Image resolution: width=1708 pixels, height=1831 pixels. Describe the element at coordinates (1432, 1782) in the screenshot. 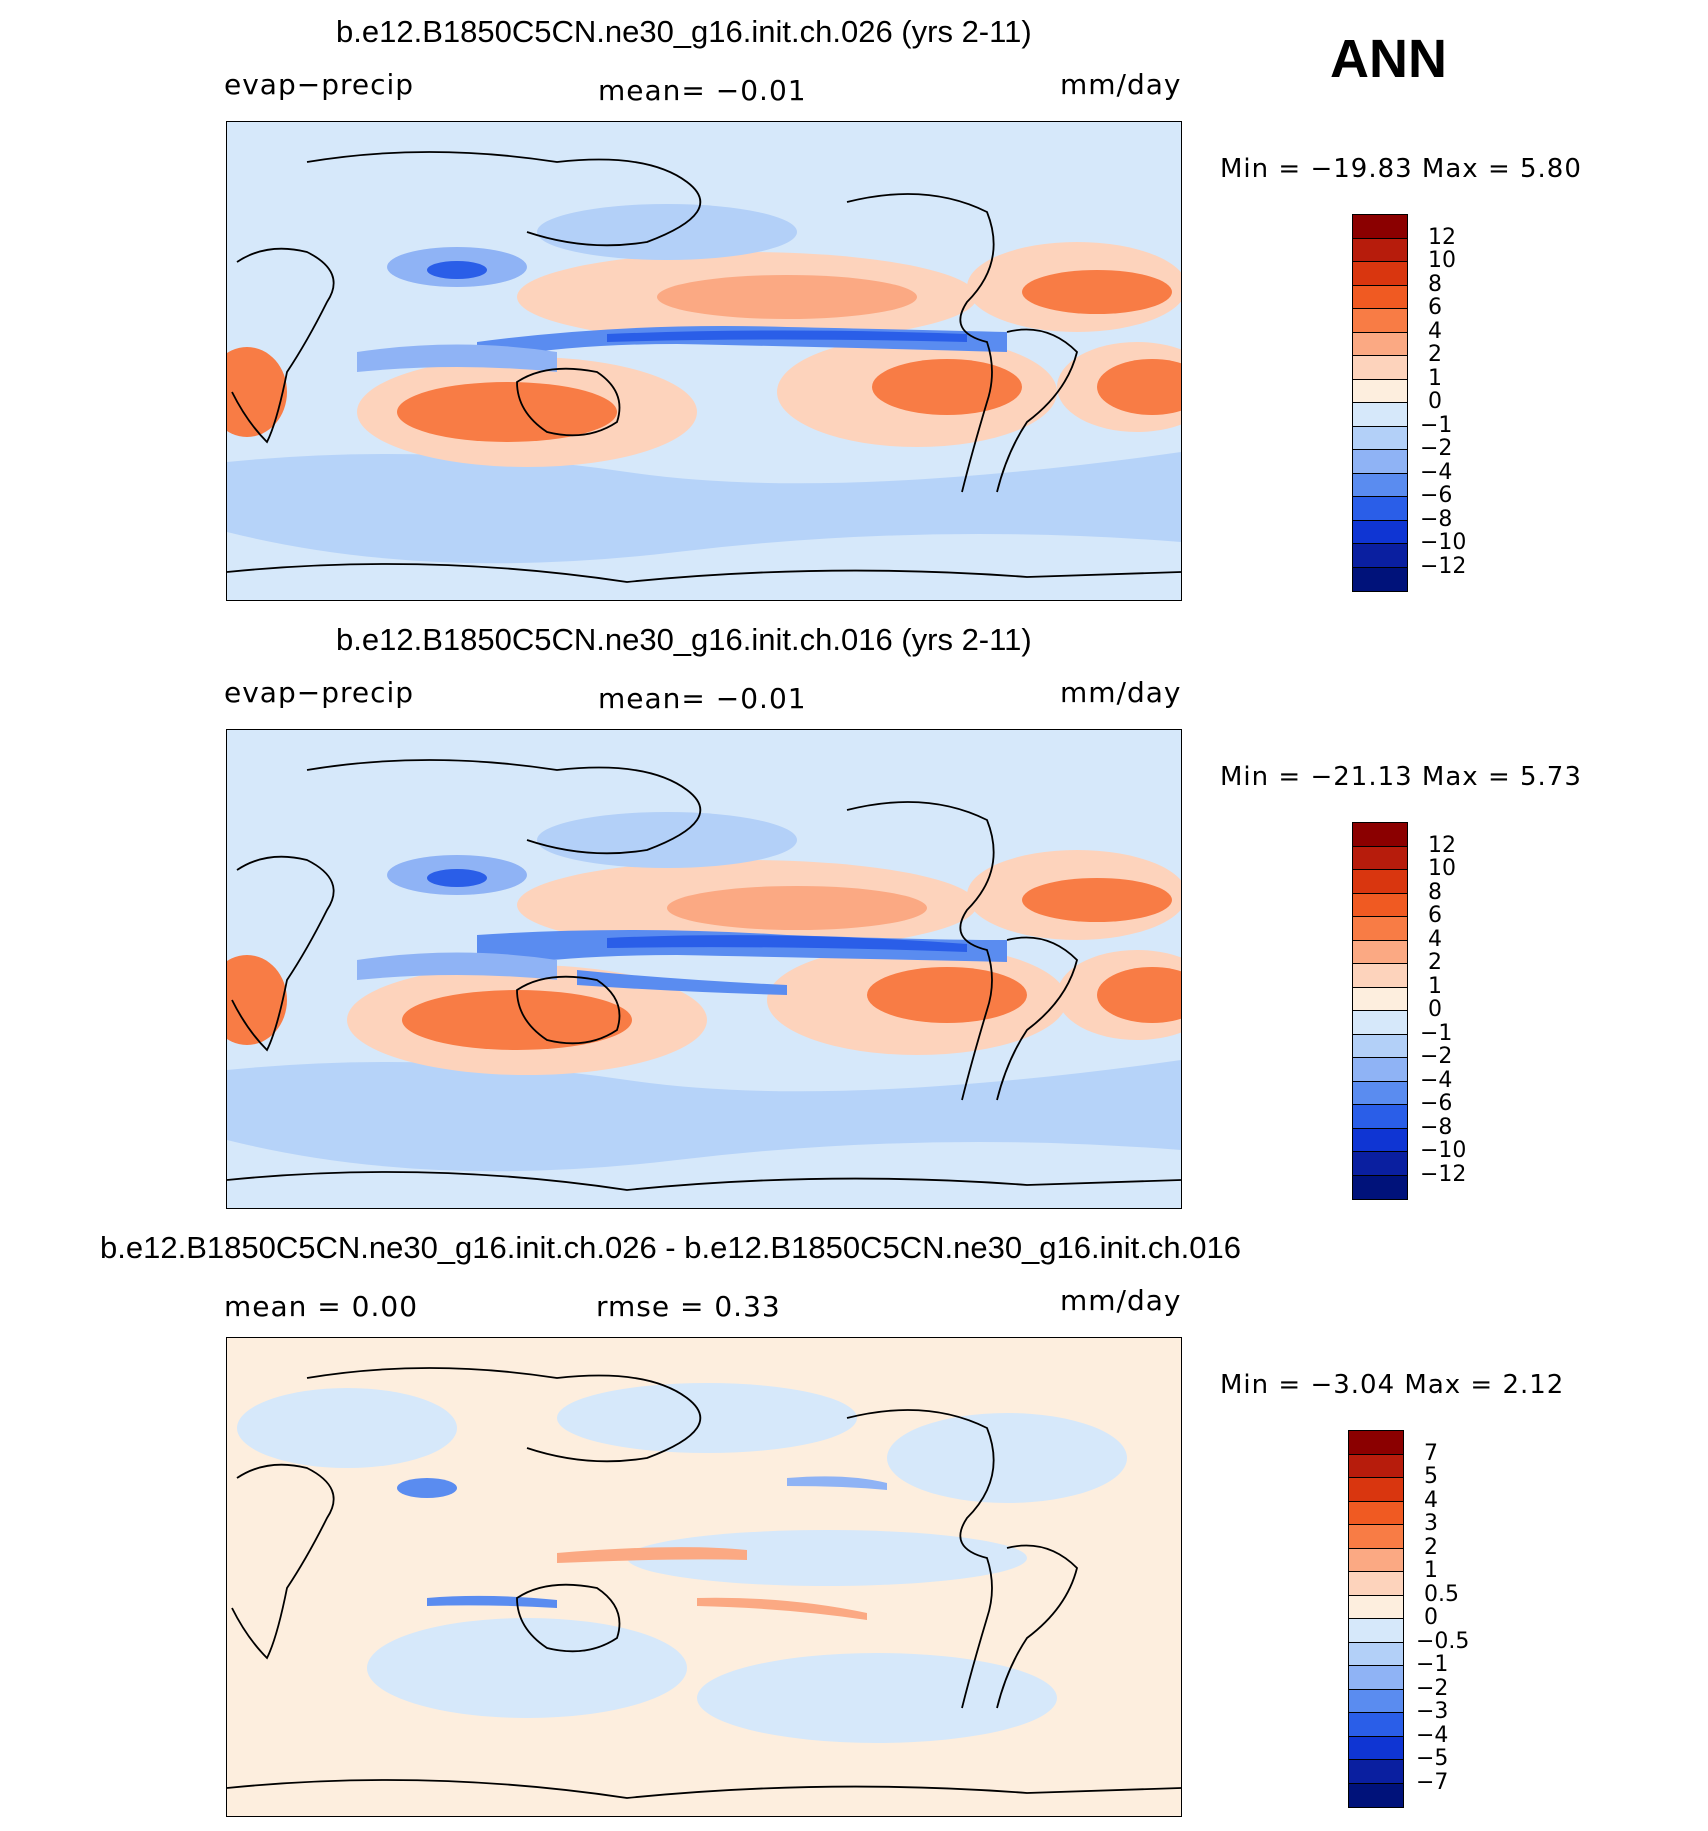

I see `colorbar-tick-label: −7` at that location.